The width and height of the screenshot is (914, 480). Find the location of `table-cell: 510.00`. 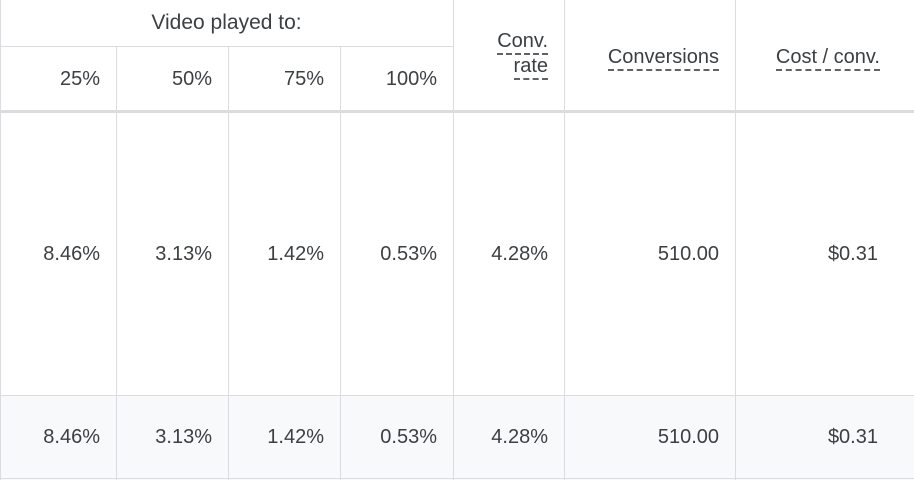

table-cell: 510.00 is located at coordinates (688, 253).